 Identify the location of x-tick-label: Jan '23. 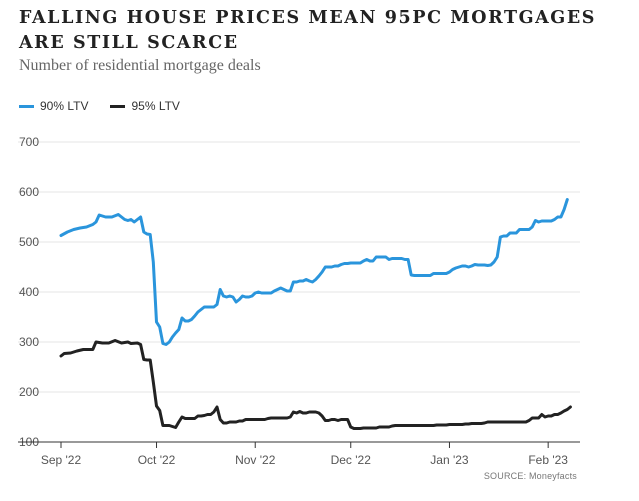
(449, 460).